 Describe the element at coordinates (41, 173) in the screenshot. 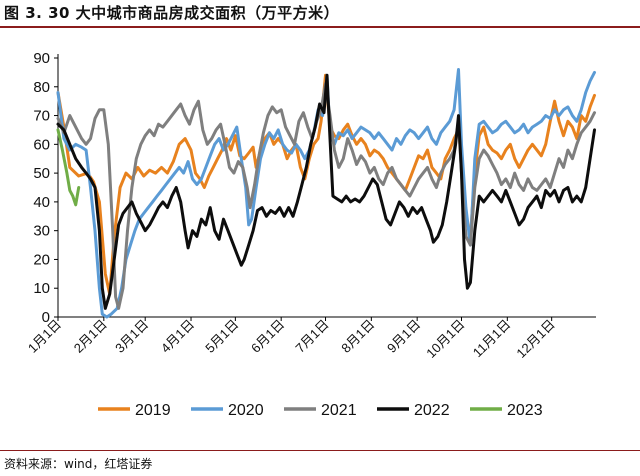

I see `y-tick-label: 50` at that location.